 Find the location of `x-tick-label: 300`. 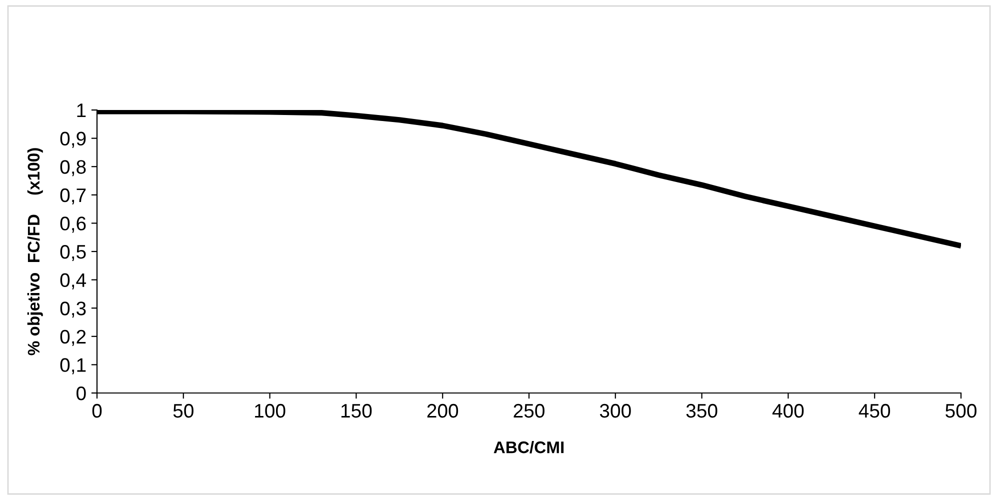

x-tick-label: 300 is located at coordinates (615, 411).